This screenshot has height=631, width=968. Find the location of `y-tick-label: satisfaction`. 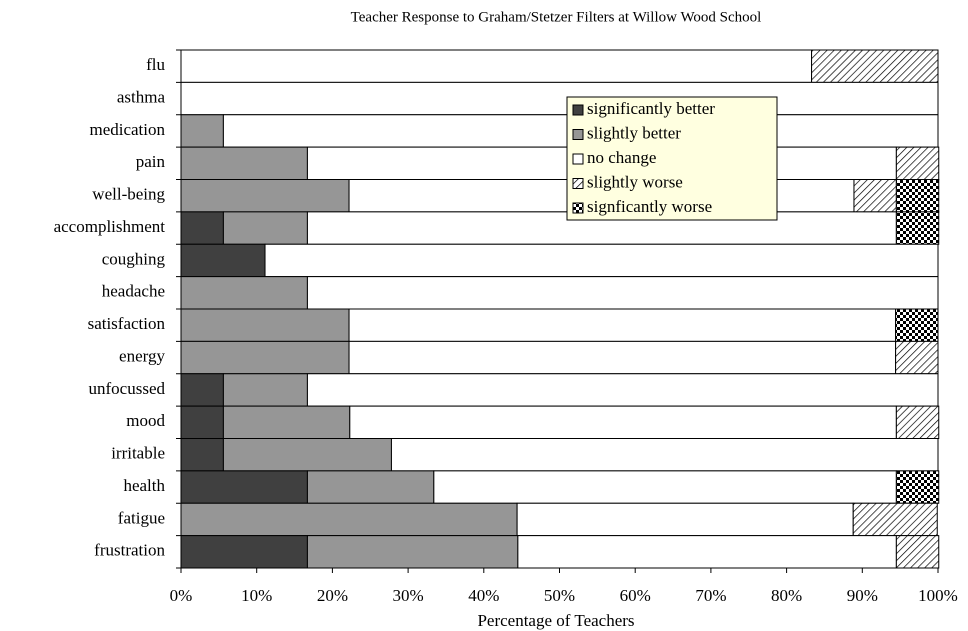

y-tick-label: satisfaction is located at coordinates (127, 323).